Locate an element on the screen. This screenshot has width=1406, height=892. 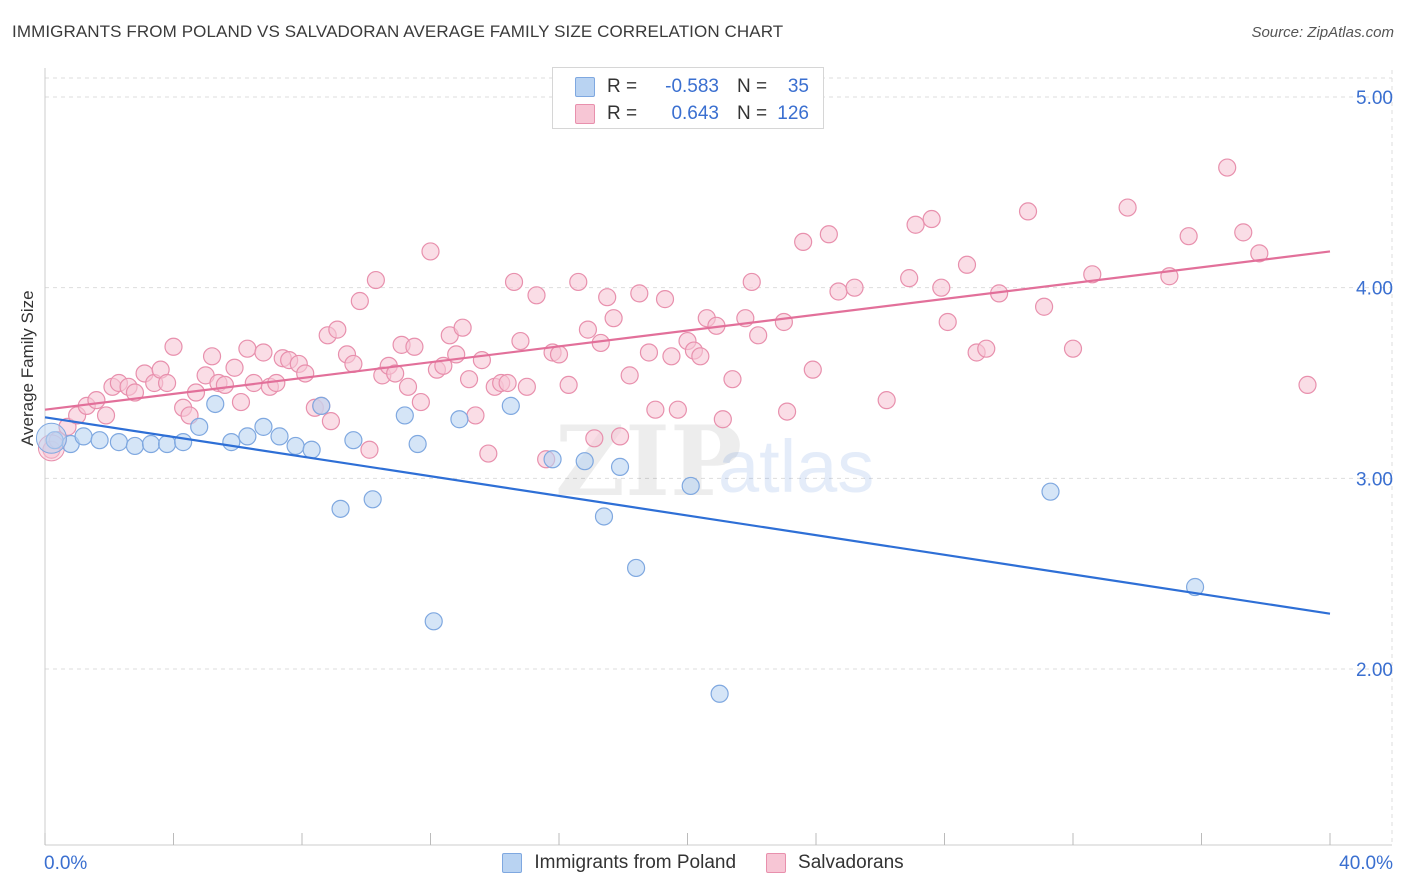
source-label: Source: ZipAtlas.com is located at coordinates (1322, 32).